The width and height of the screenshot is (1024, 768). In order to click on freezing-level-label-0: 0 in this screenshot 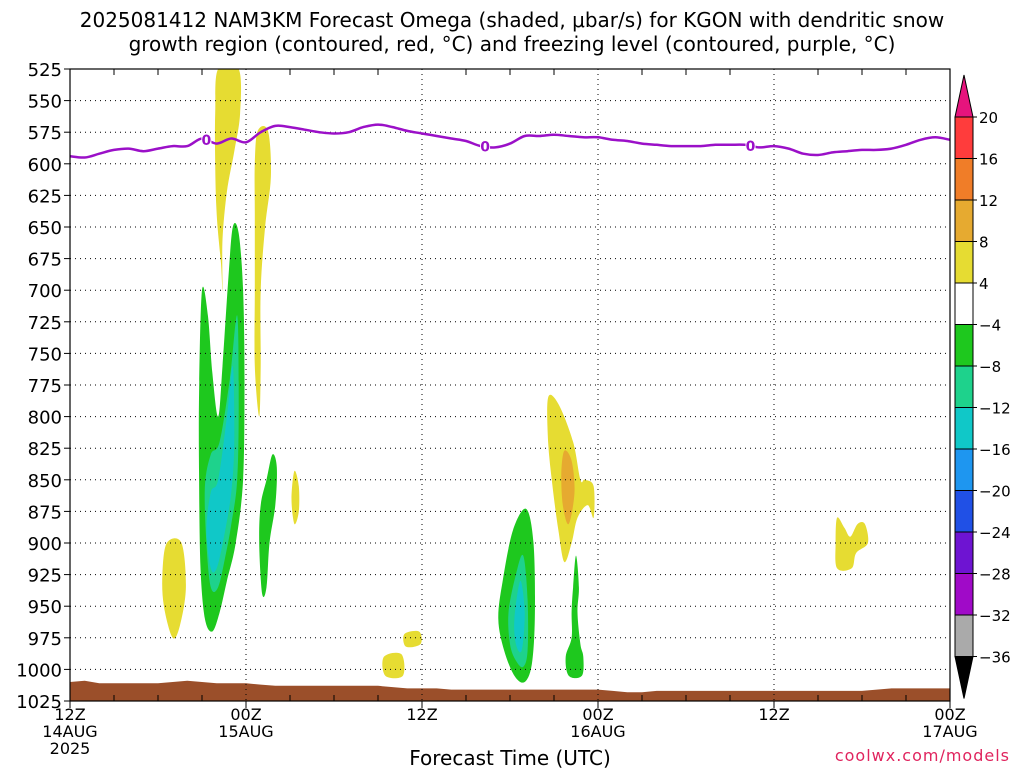, I will do `click(207, 141)`.